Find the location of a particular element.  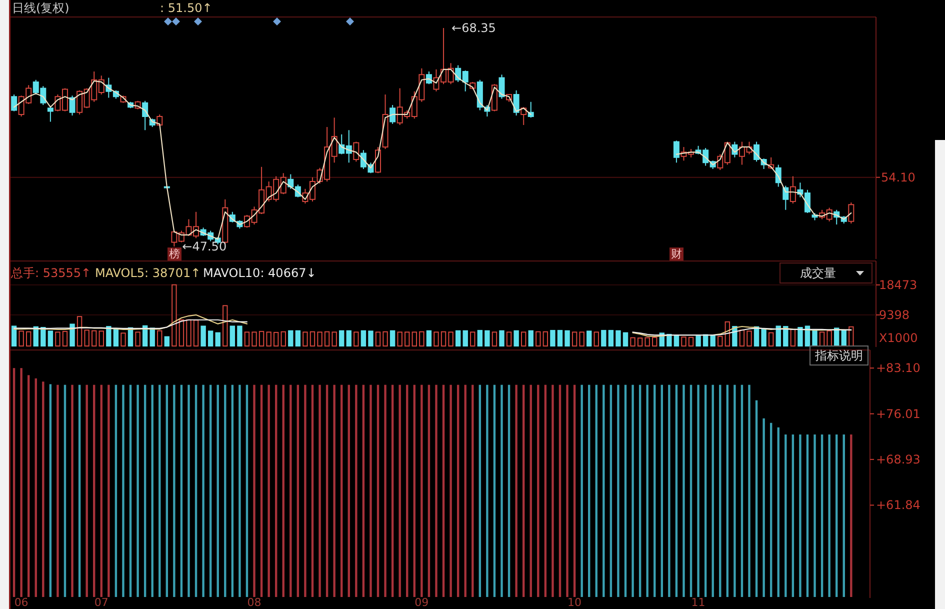

x-tick-label: 09 is located at coordinates (421, 602).